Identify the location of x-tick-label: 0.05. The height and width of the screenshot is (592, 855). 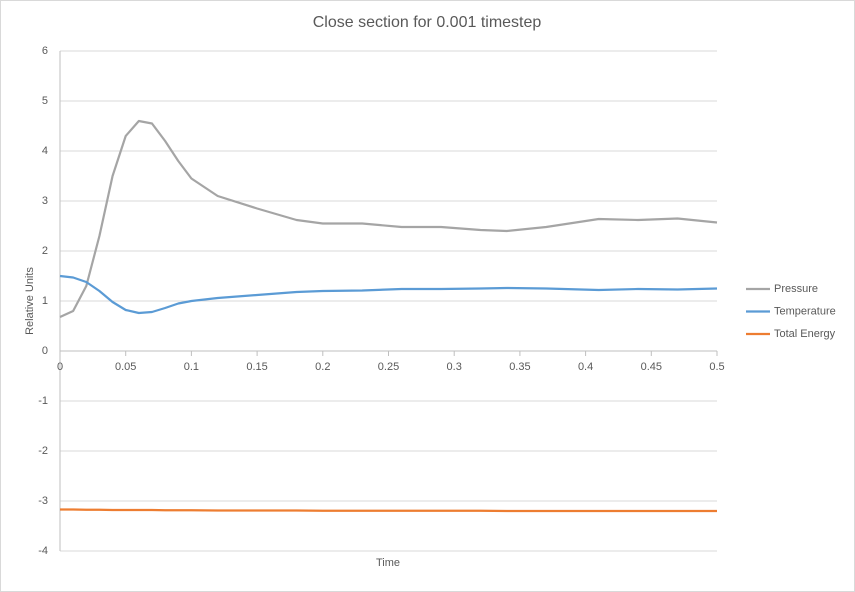
(125, 367).